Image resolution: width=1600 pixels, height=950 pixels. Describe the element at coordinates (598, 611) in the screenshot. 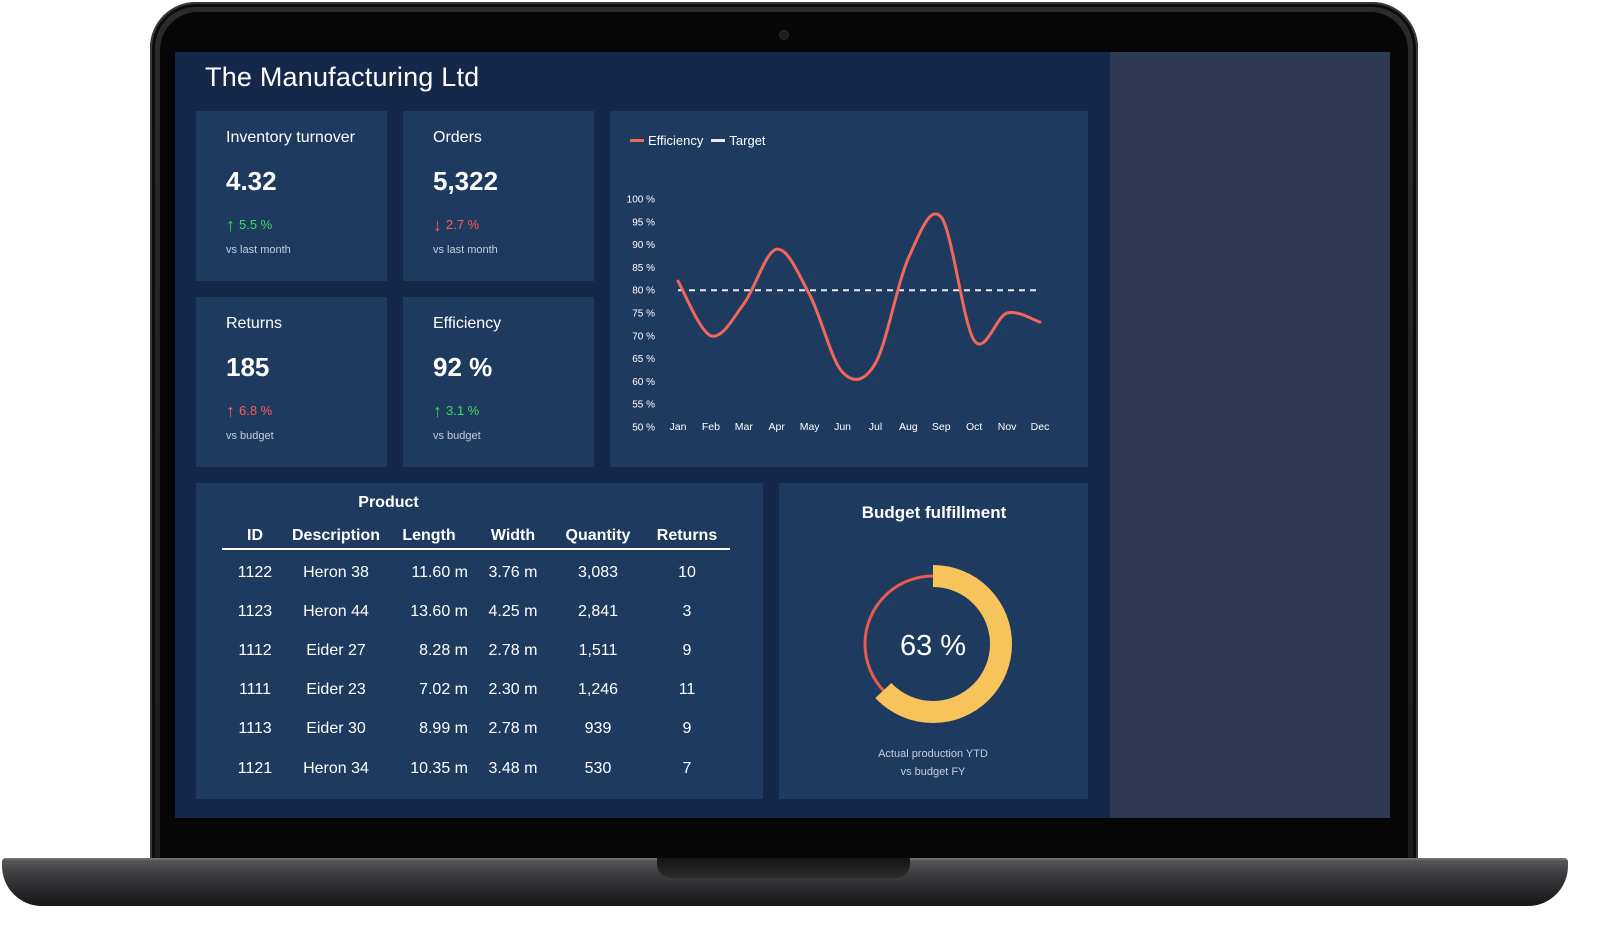

I see `cell-quantity: 2,841` at that location.